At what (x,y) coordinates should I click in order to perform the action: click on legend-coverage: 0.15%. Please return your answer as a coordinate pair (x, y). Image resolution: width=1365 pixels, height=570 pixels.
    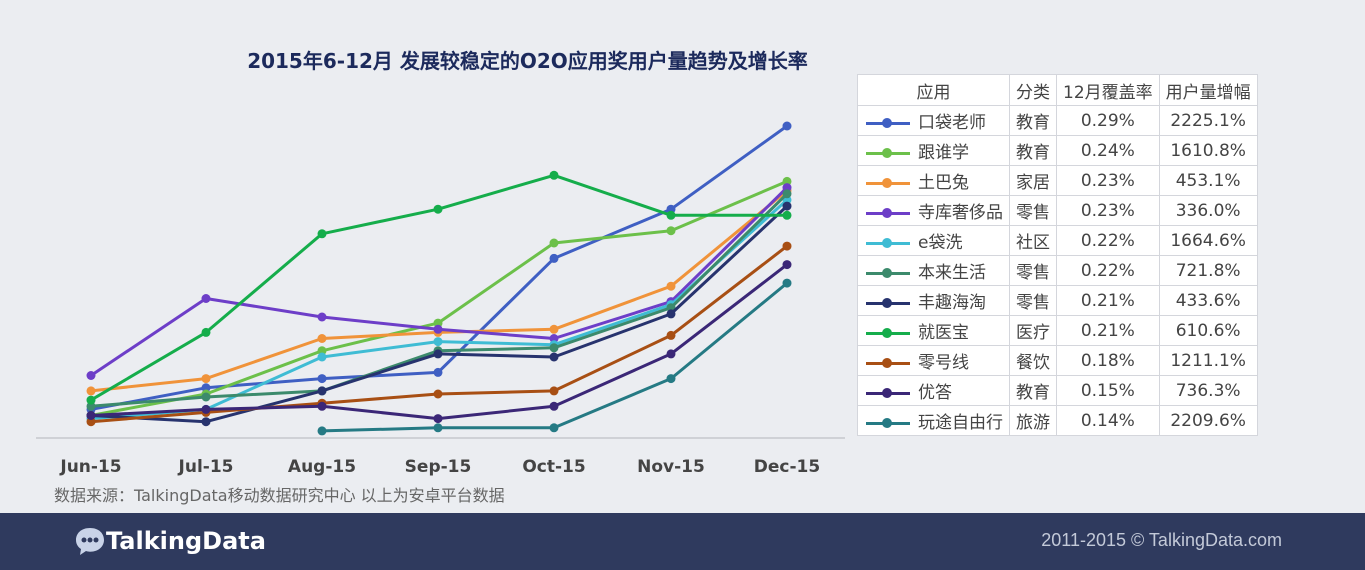
    Looking at the image, I should click on (1108, 390).